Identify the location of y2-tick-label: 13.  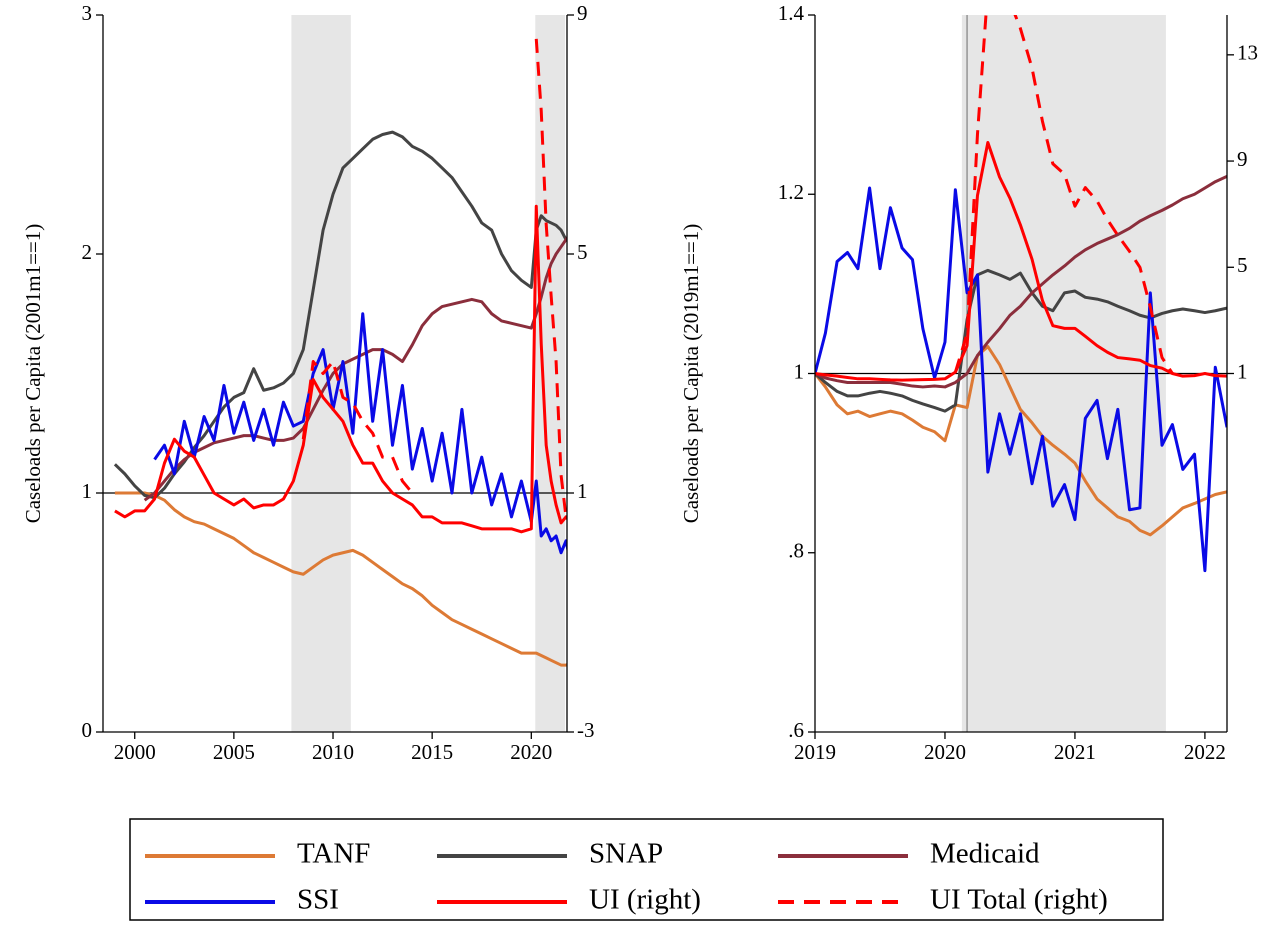
(1247, 53).